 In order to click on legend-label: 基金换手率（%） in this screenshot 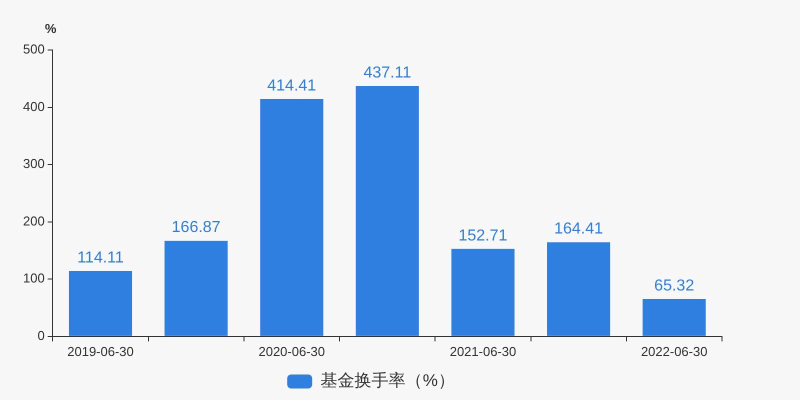, I will do `click(387, 380)`.